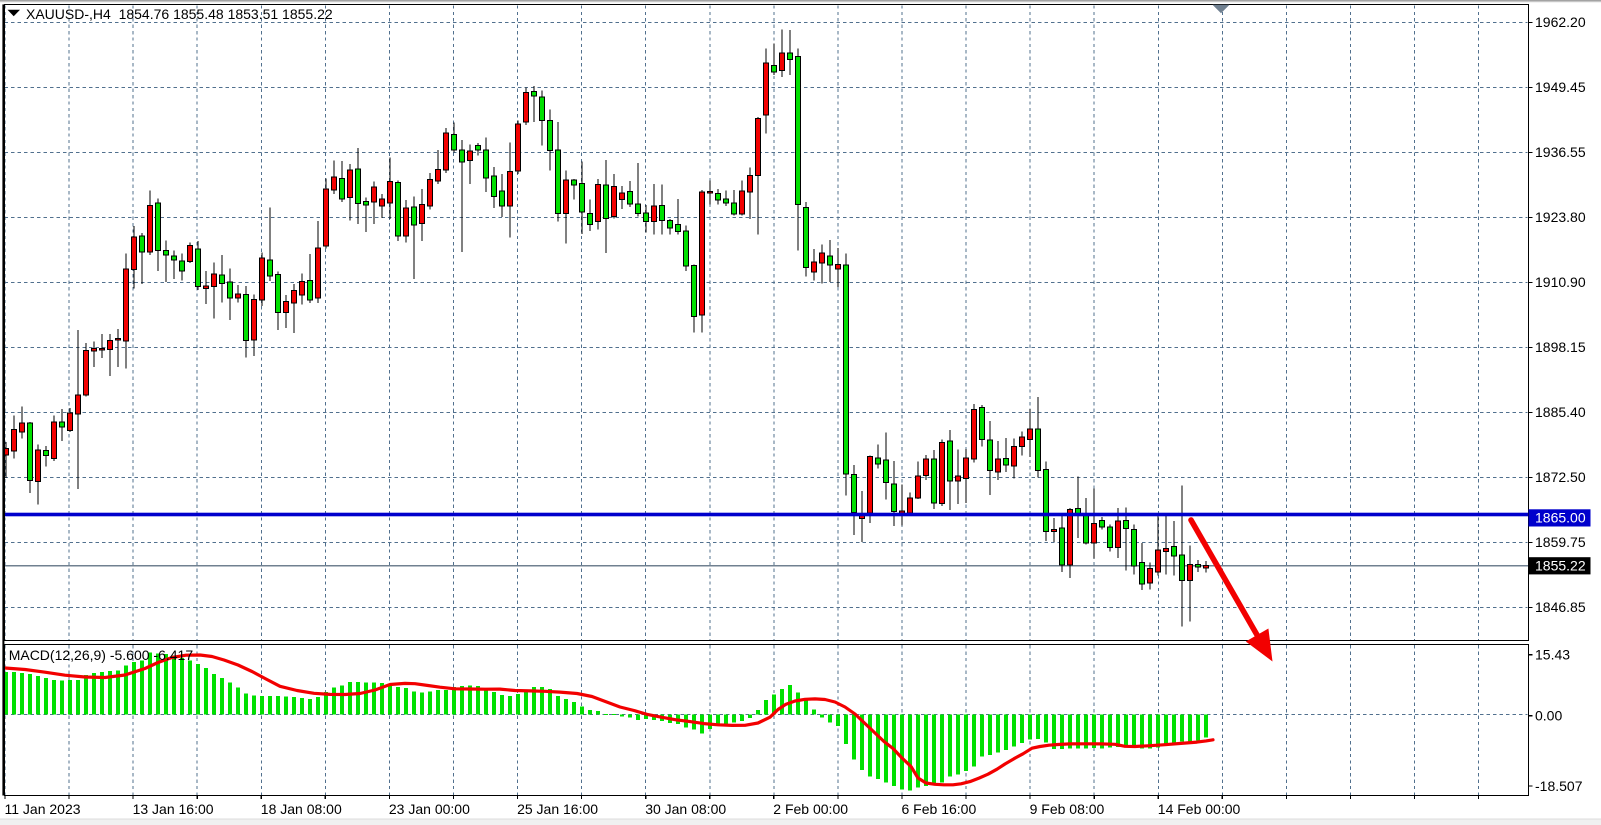 This screenshot has height=825, width=1601. Describe the element at coordinates (939, 809) in the screenshot. I see `svg-text: 6 Feb 16:00` at that location.